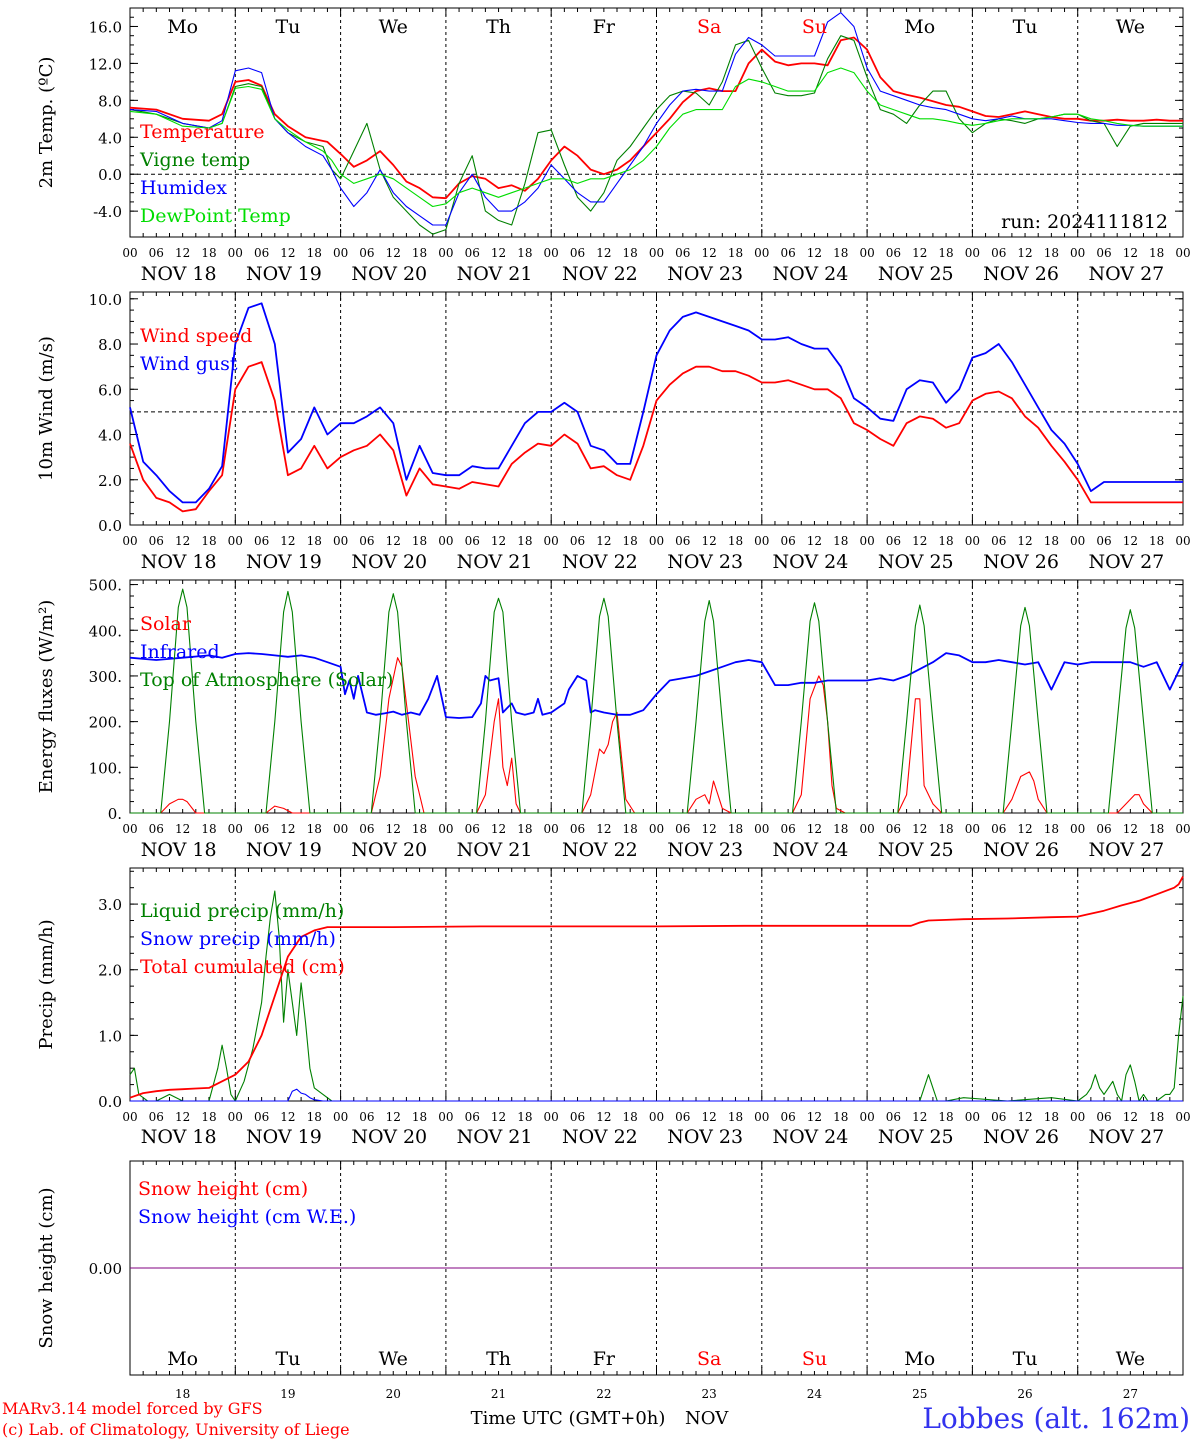 The width and height of the screenshot is (1194, 1440). What do you see at coordinates (132, 1408) in the screenshot?
I see `model-credit: MARv3.14 model forced by GFS` at bounding box center [132, 1408].